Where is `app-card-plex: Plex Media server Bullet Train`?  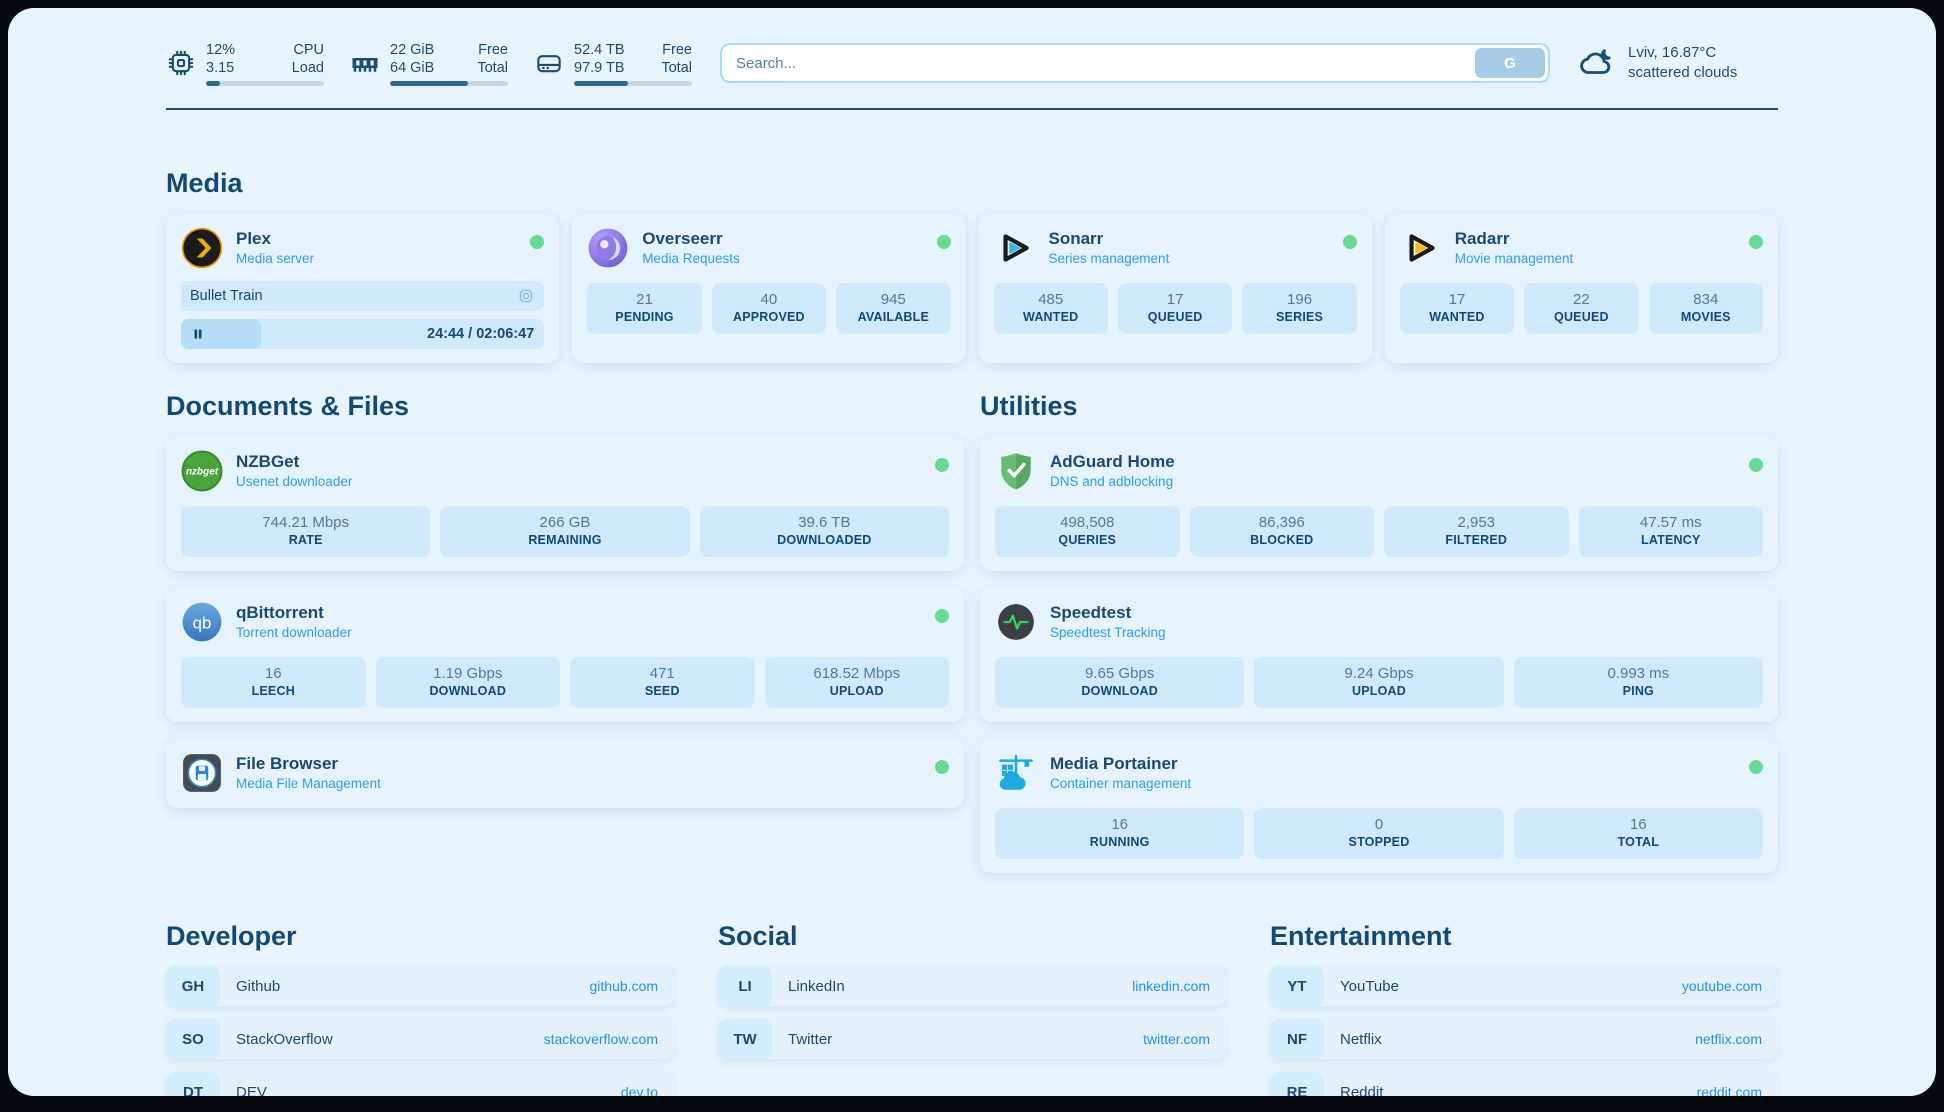
app-card-plex: Plex Media server Bullet Train is located at coordinates (363, 288).